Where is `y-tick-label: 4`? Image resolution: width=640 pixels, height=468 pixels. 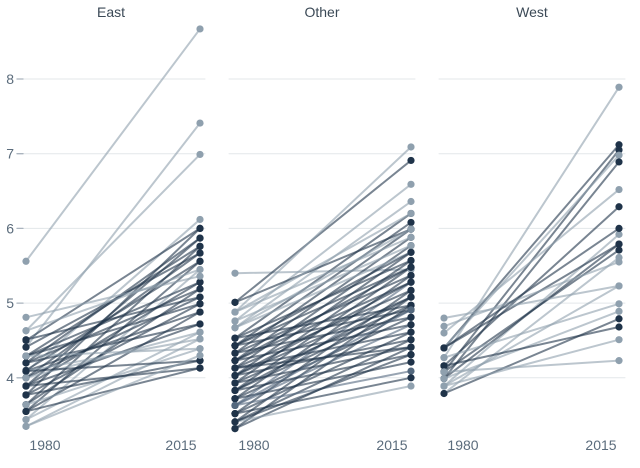
y-tick-label: 4 is located at coordinates (10, 378).